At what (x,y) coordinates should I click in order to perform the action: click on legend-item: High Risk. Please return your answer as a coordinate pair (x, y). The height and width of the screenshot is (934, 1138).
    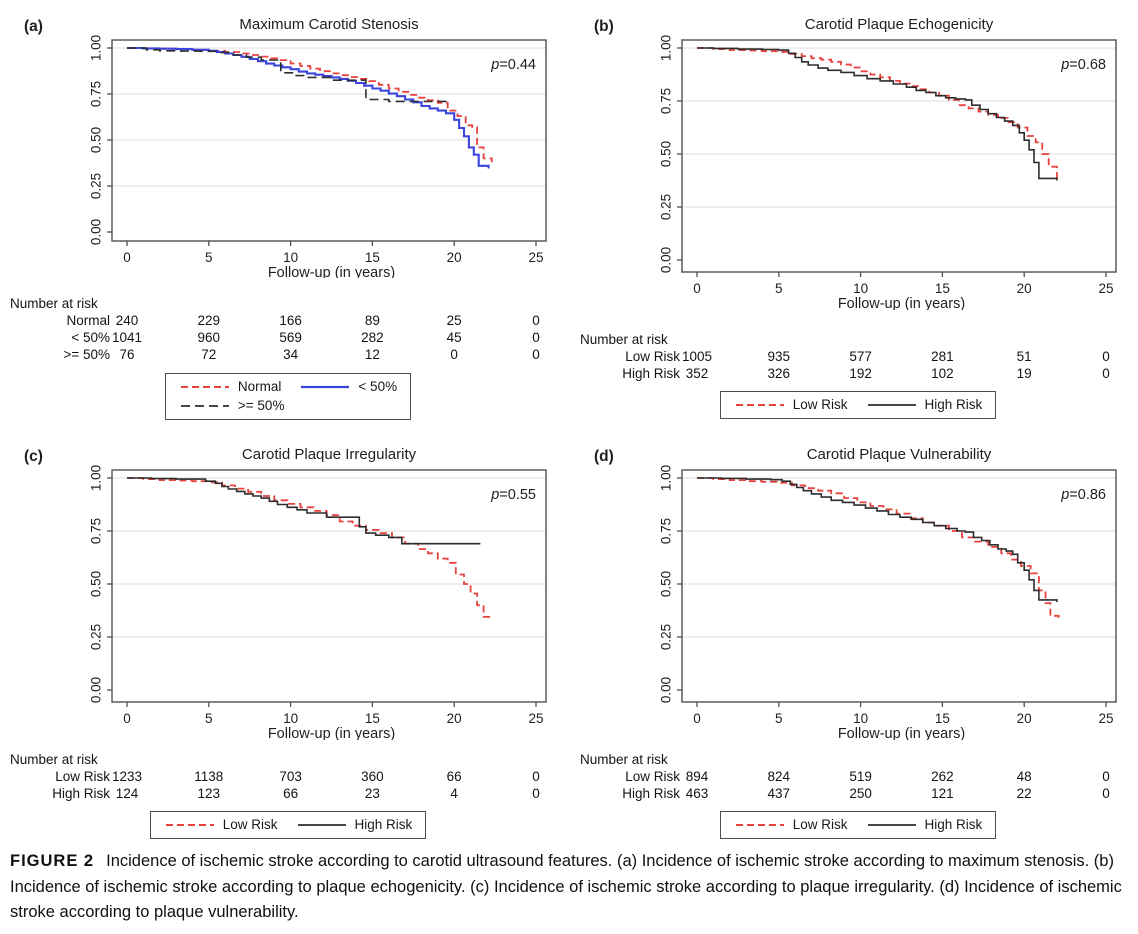
    Looking at the image, I should click on (924, 824).